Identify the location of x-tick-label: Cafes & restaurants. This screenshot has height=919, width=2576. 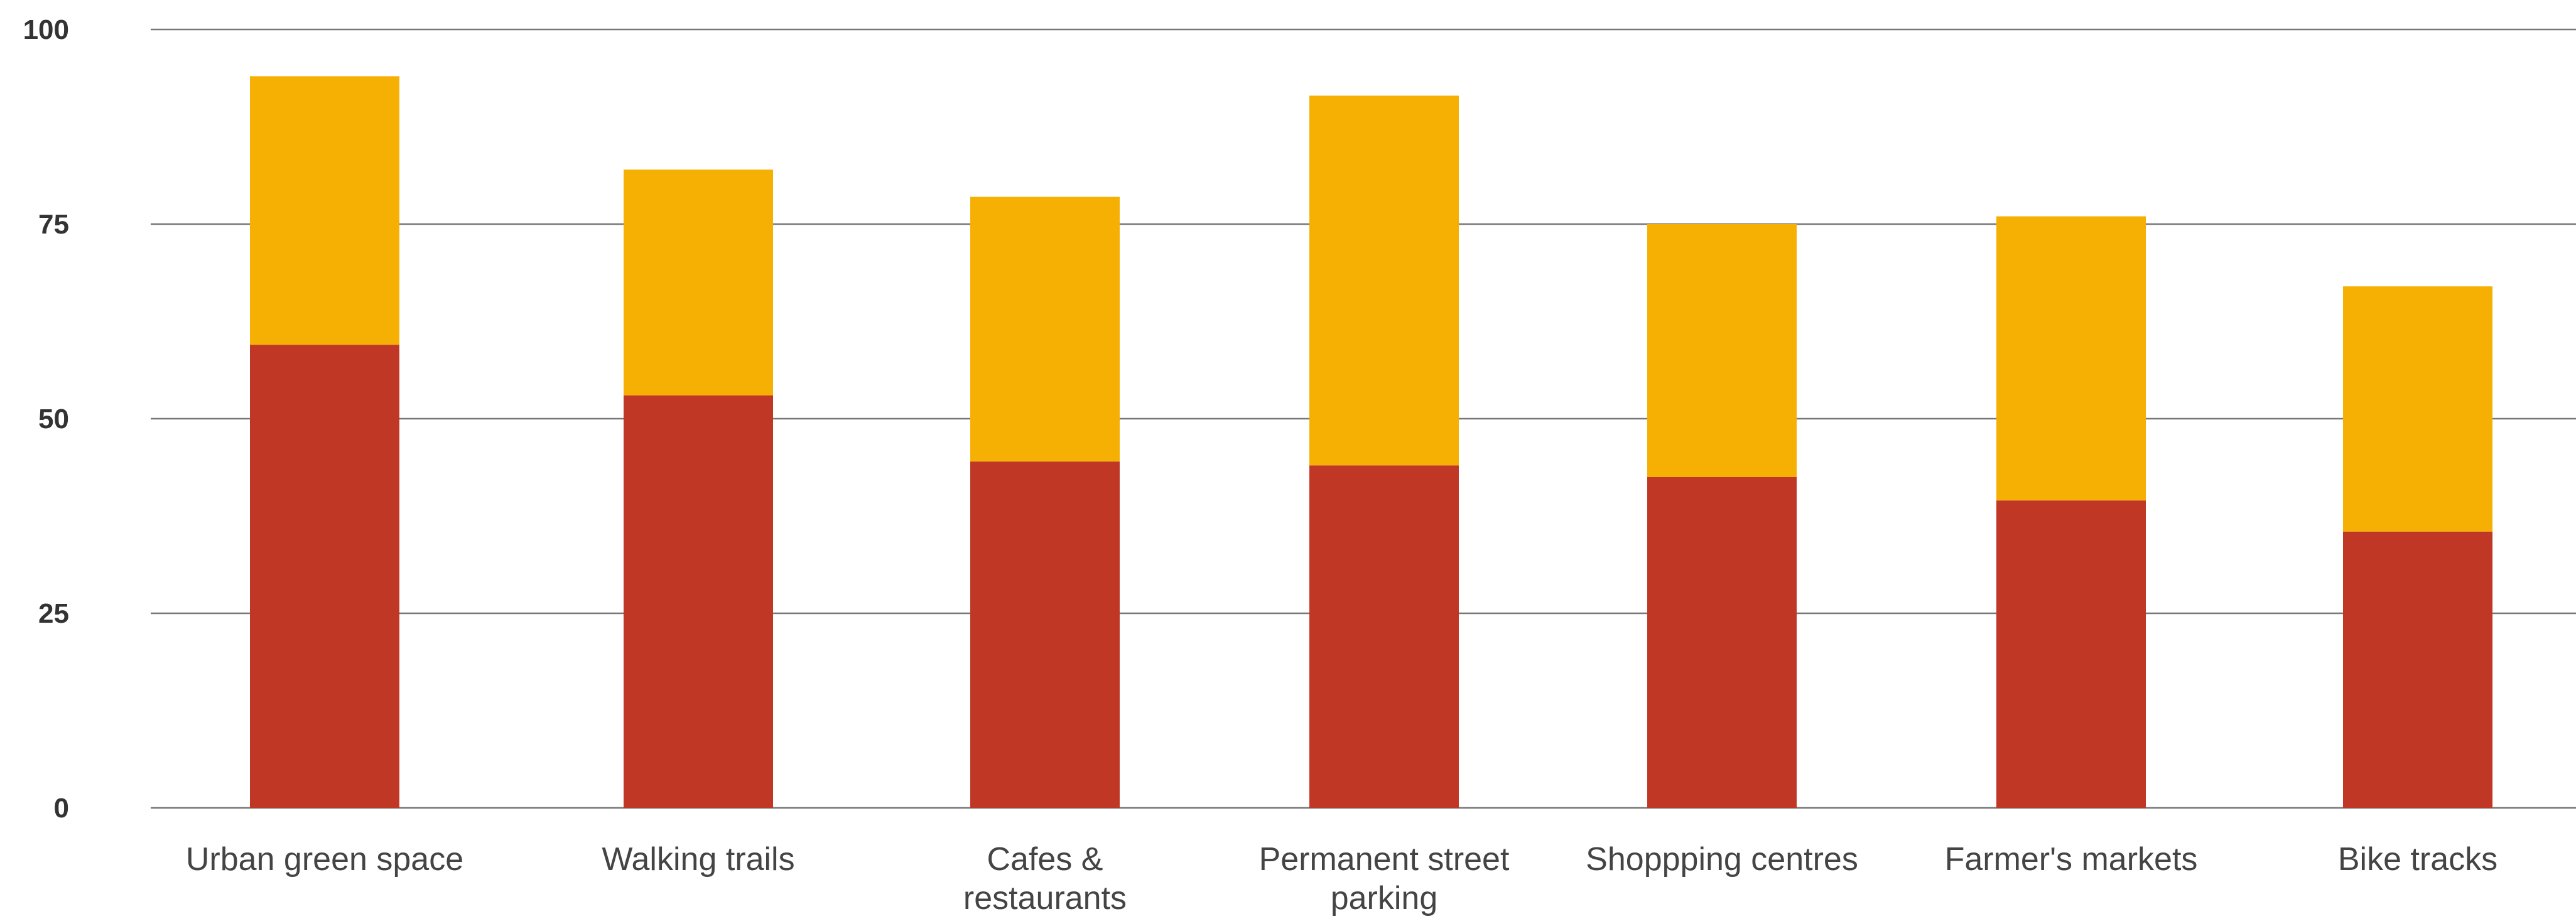
(1045, 879).